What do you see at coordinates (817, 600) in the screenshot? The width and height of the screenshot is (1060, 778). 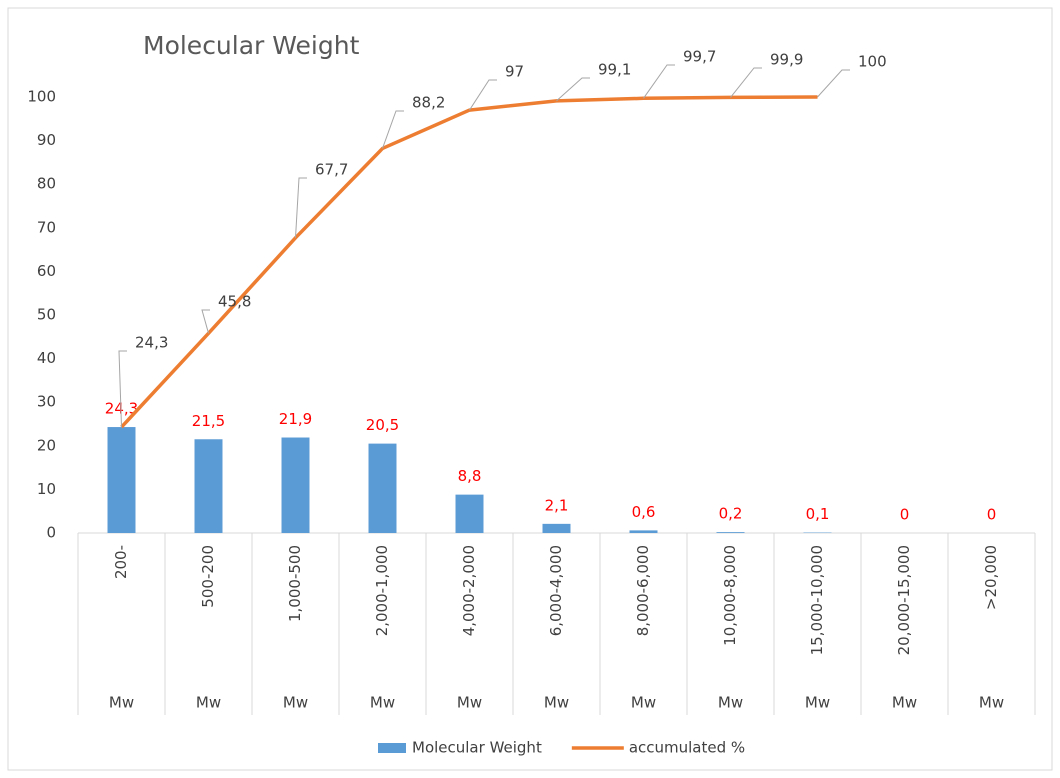 I see `x-tick-label: 15,000-10,000` at bounding box center [817, 600].